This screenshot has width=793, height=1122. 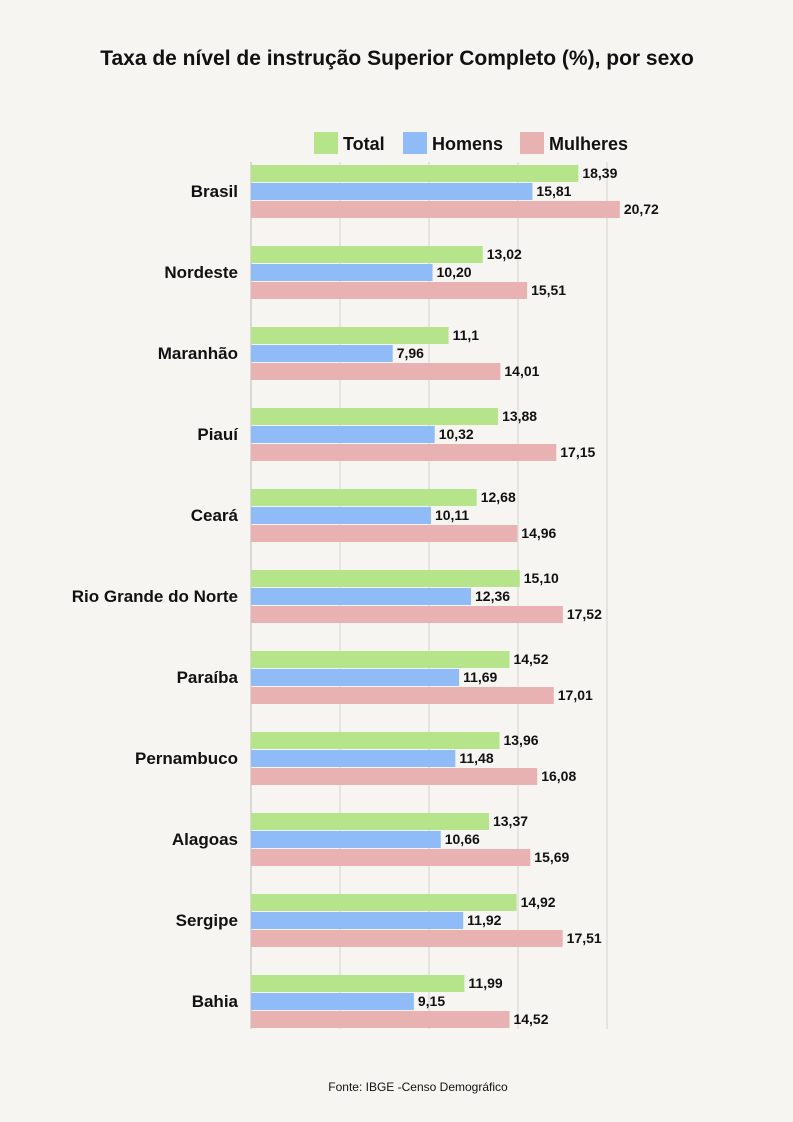 What do you see at coordinates (519, 416) in the screenshot?
I see `data-label: 13,88` at bounding box center [519, 416].